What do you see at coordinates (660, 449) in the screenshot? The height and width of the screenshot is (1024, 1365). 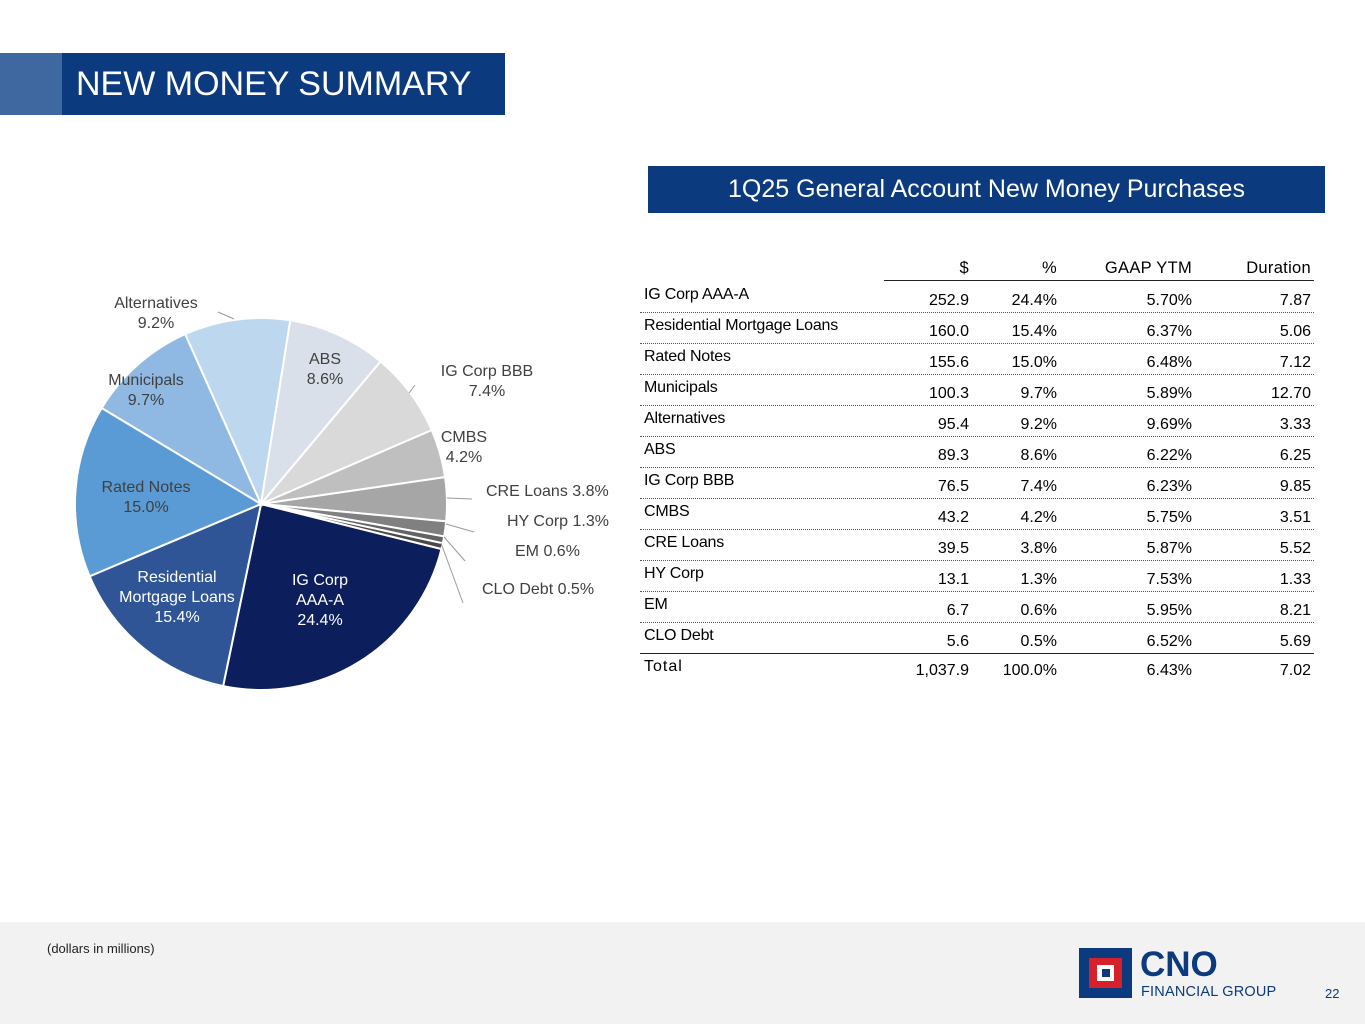 I see `row-label: ABS` at bounding box center [660, 449].